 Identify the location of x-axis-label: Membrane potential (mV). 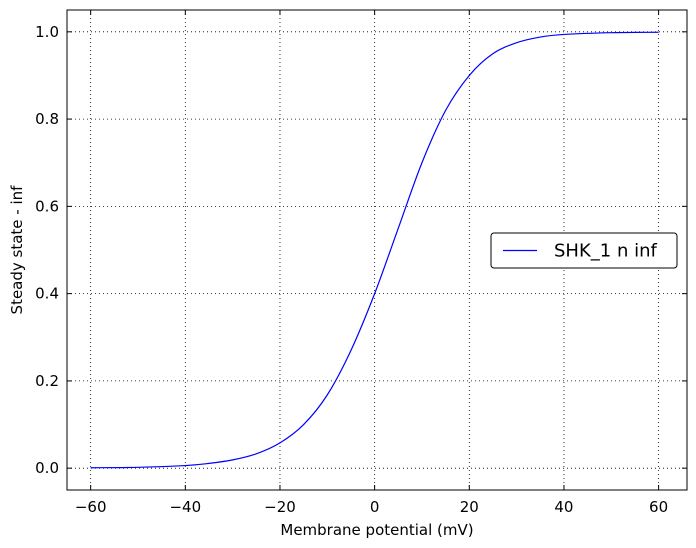
(376, 530).